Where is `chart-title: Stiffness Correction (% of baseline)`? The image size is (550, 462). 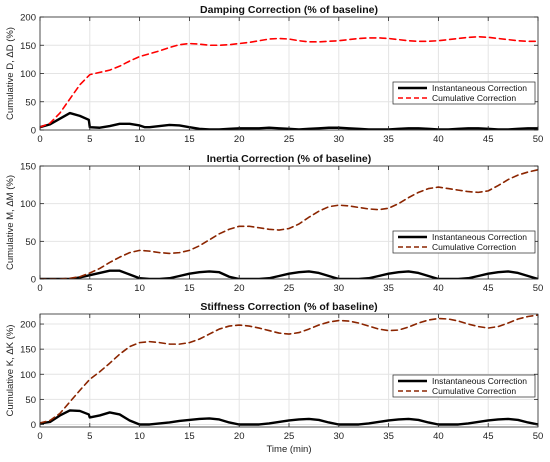 chart-title: Stiffness Correction (% of baseline) is located at coordinates (288, 307).